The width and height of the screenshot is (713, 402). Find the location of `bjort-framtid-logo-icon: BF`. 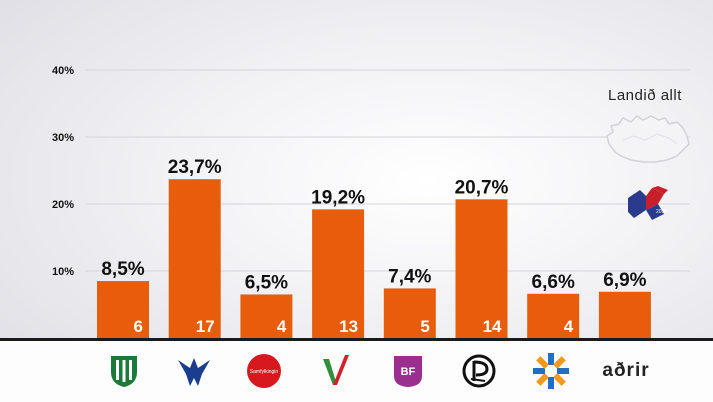

bjort-framtid-logo-icon: BF is located at coordinates (408, 371).